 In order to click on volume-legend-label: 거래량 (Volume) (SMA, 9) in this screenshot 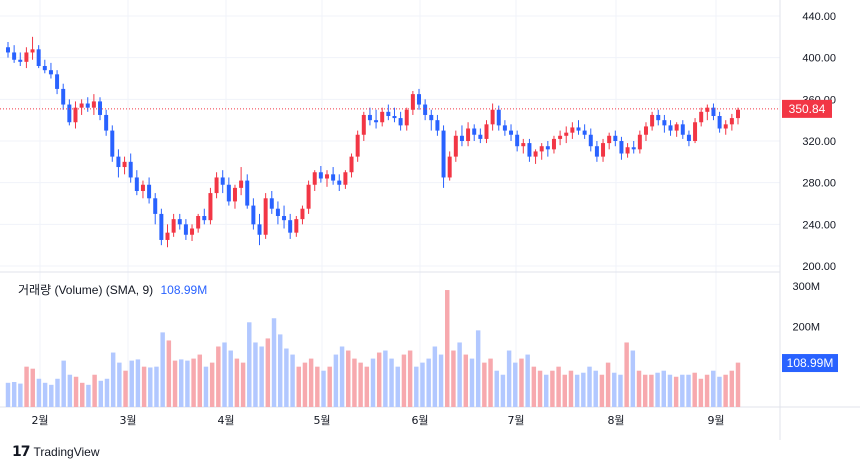, I will do `click(85, 290)`.